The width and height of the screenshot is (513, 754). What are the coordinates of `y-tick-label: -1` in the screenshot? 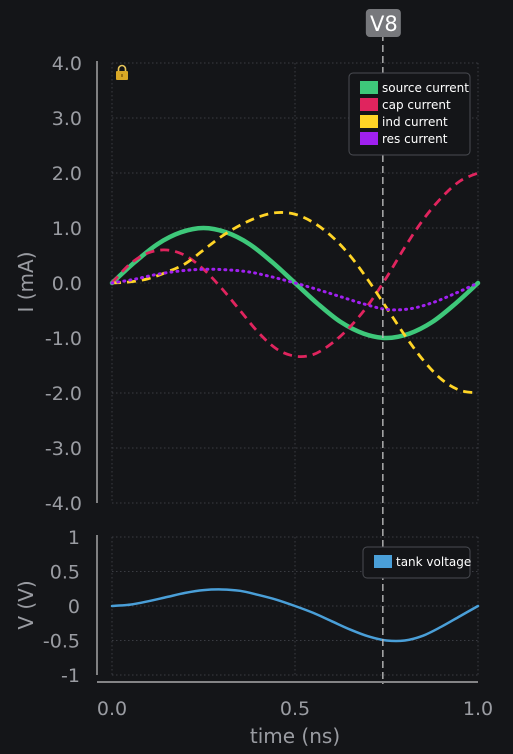 It's located at (70, 676).